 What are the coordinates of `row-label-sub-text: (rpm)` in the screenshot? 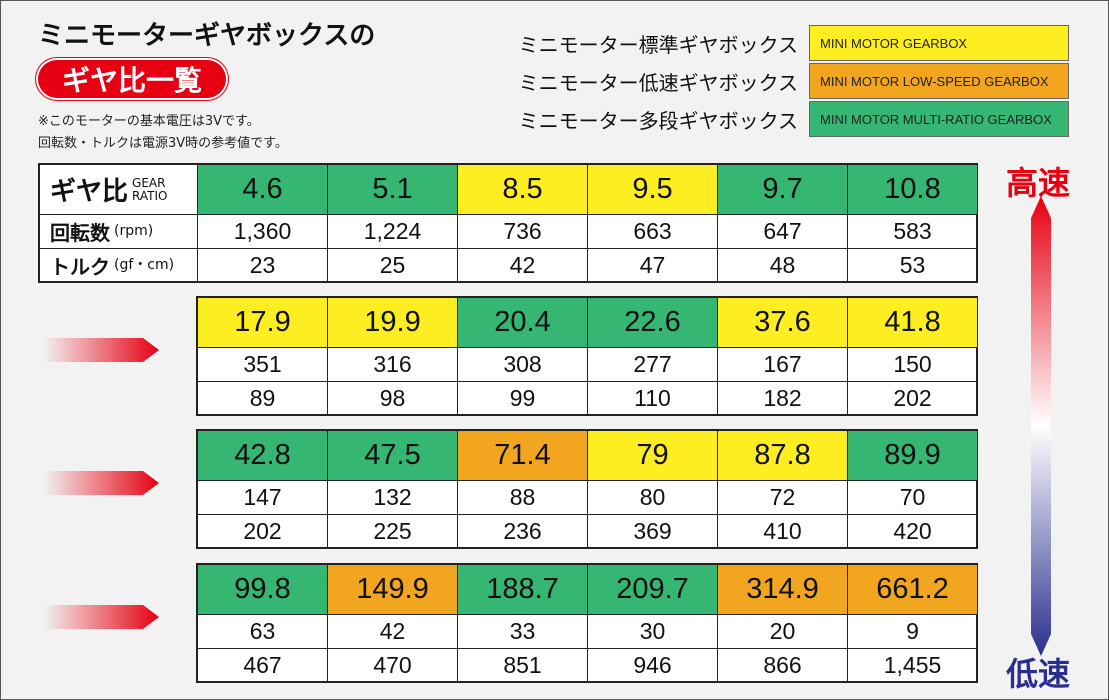 It's located at (134, 231).